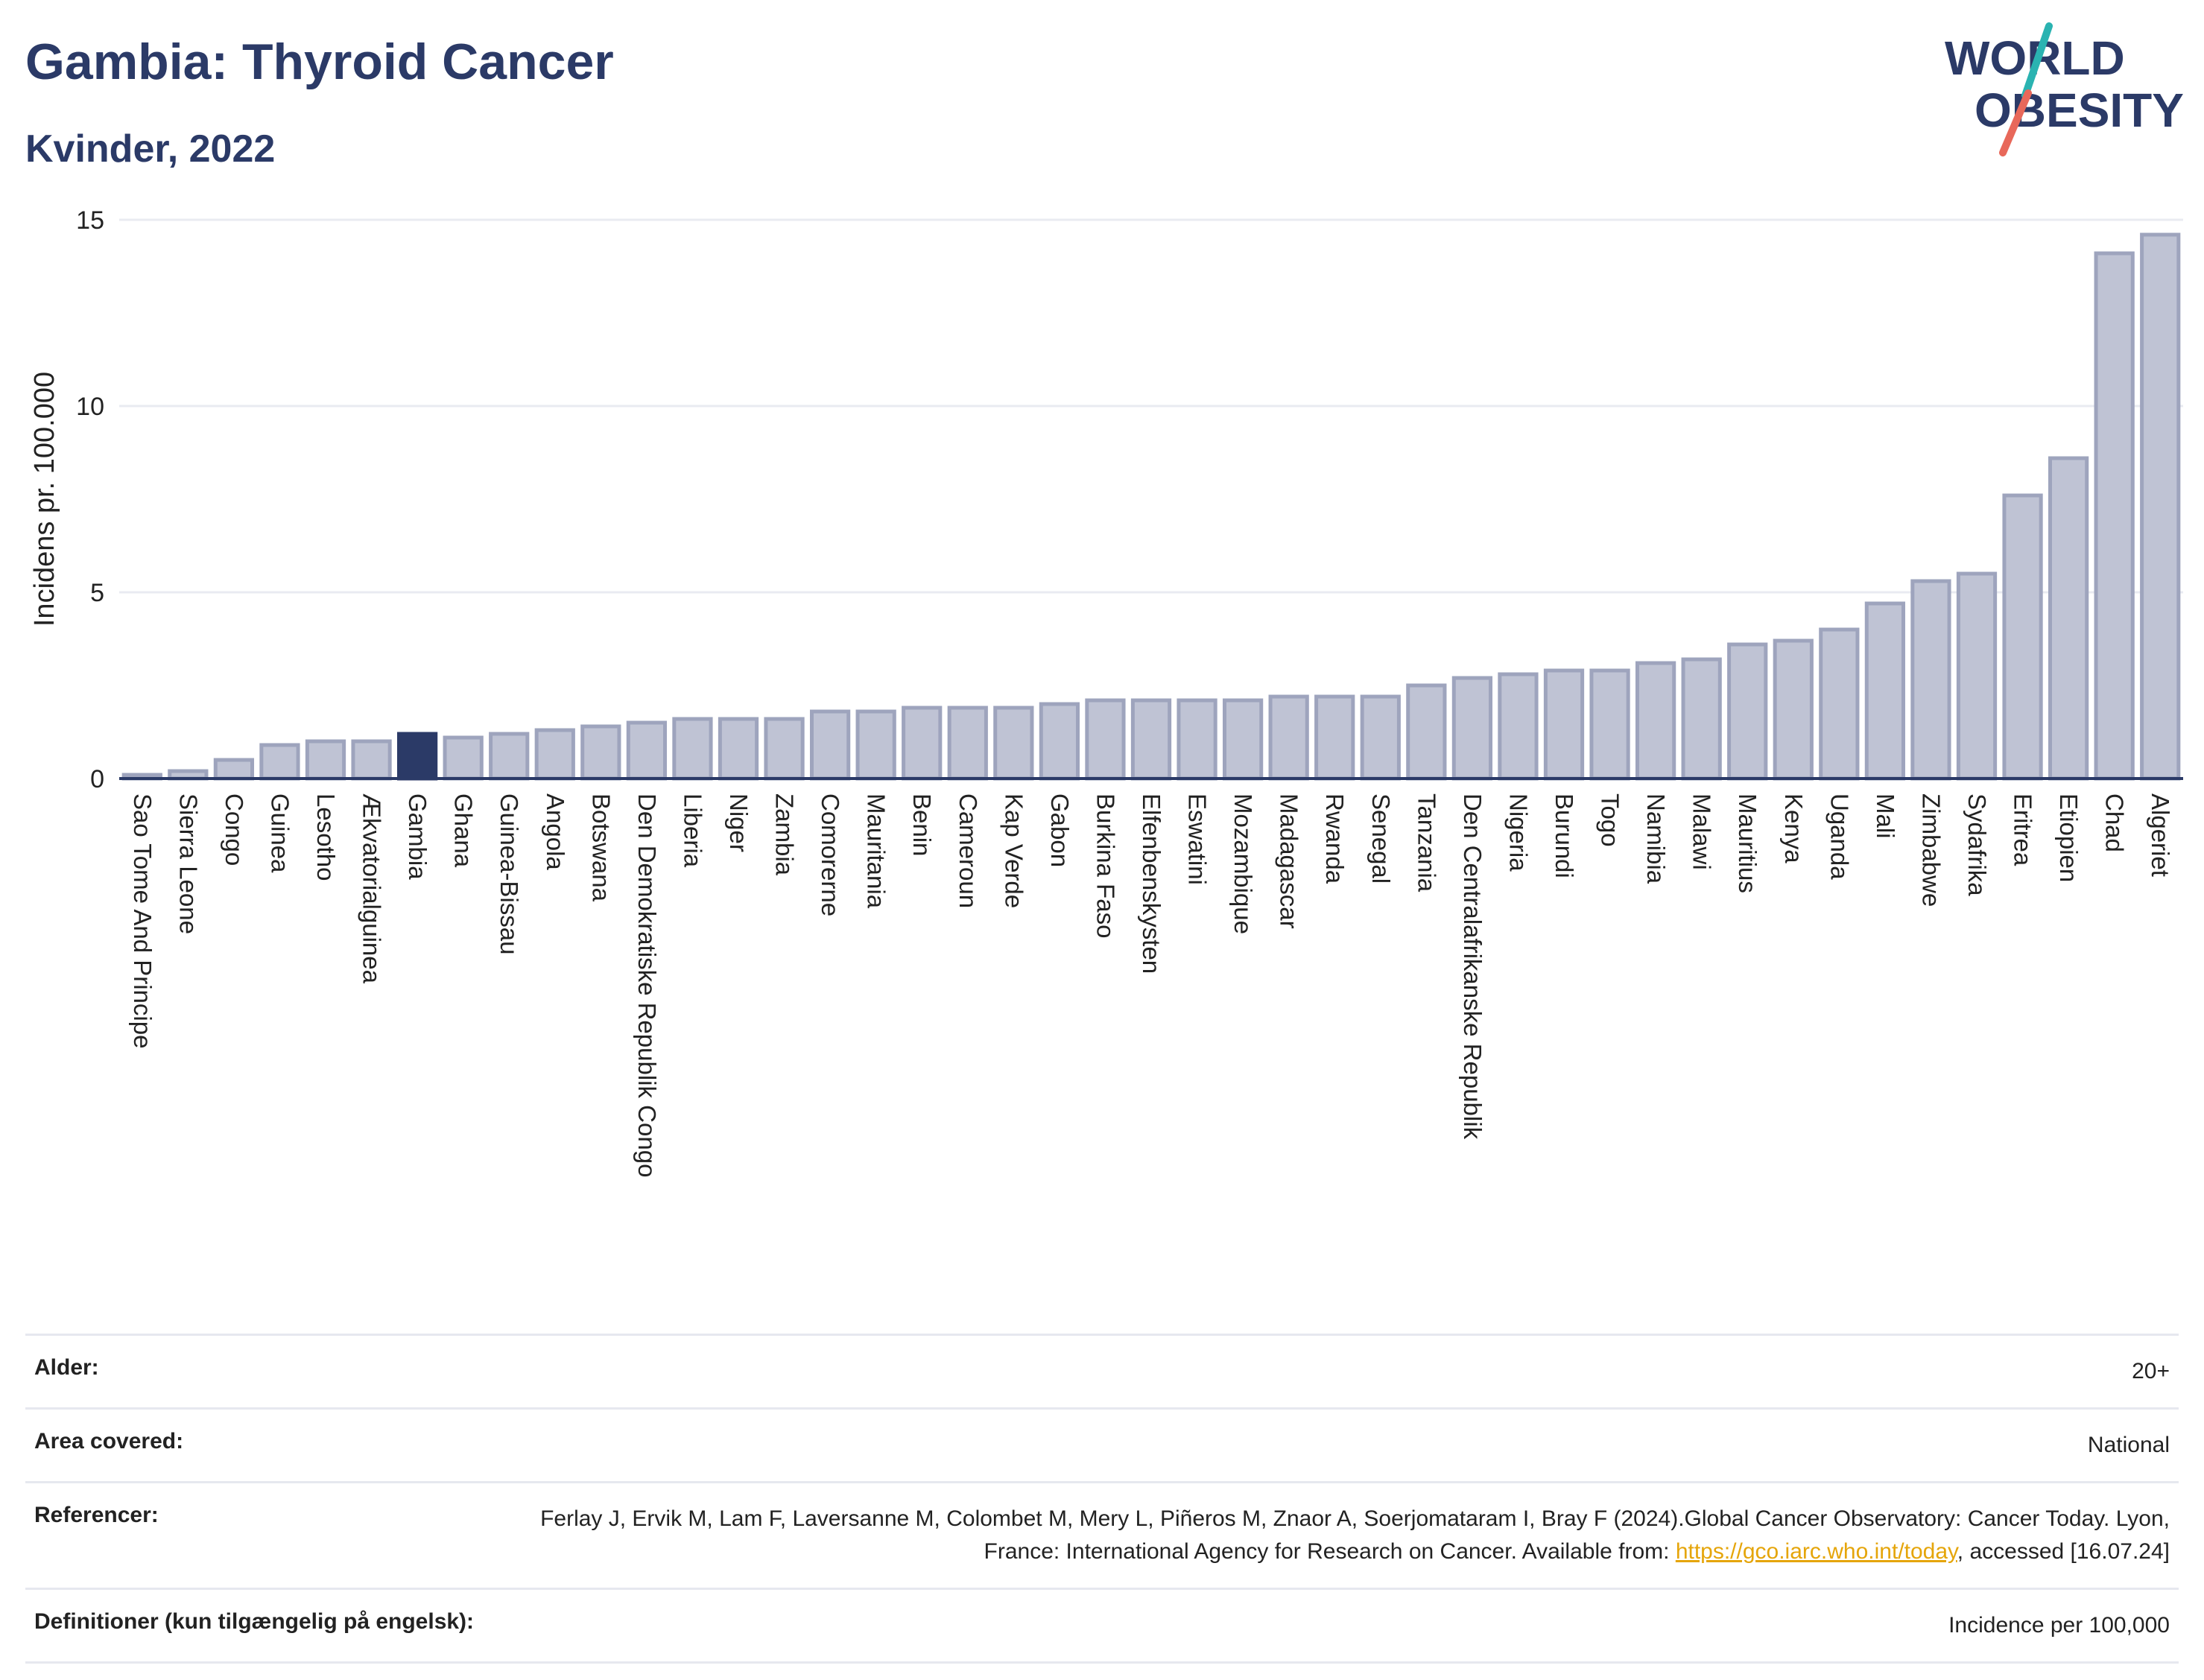 The height and width of the screenshot is (1680, 2204). What do you see at coordinates (2128, 1445) in the screenshot?
I see `meta-value: National` at bounding box center [2128, 1445].